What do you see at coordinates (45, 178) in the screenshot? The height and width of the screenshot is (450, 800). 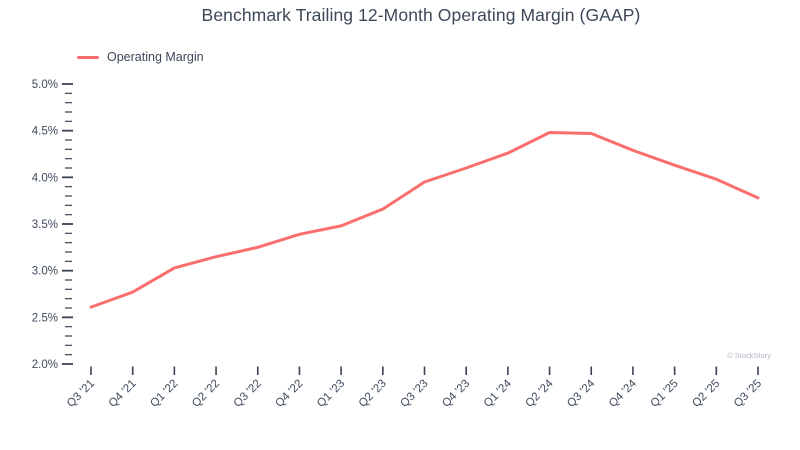 I see `y-axis-label: 4.0%` at bounding box center [45, 178].